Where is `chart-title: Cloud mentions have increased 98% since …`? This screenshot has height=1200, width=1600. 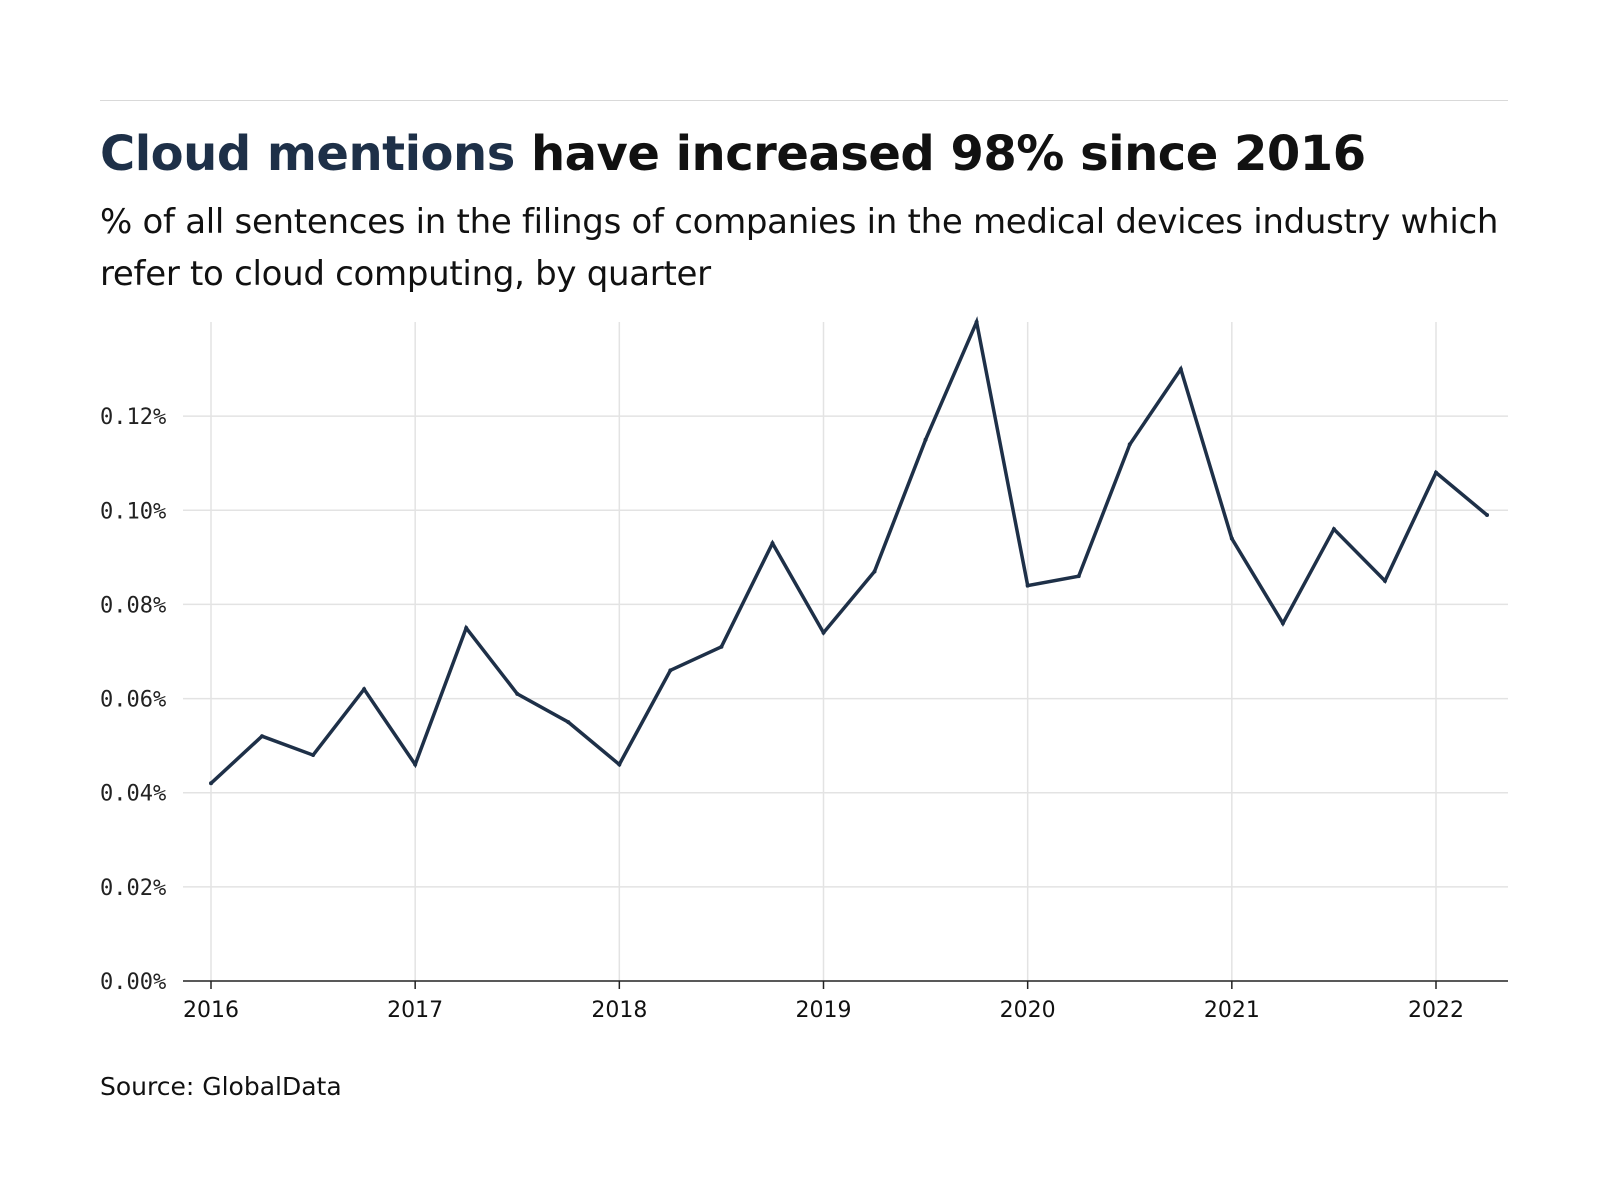 chart-title: Cloud mentions have increased 98% since … is located at coordinates (733, 154).